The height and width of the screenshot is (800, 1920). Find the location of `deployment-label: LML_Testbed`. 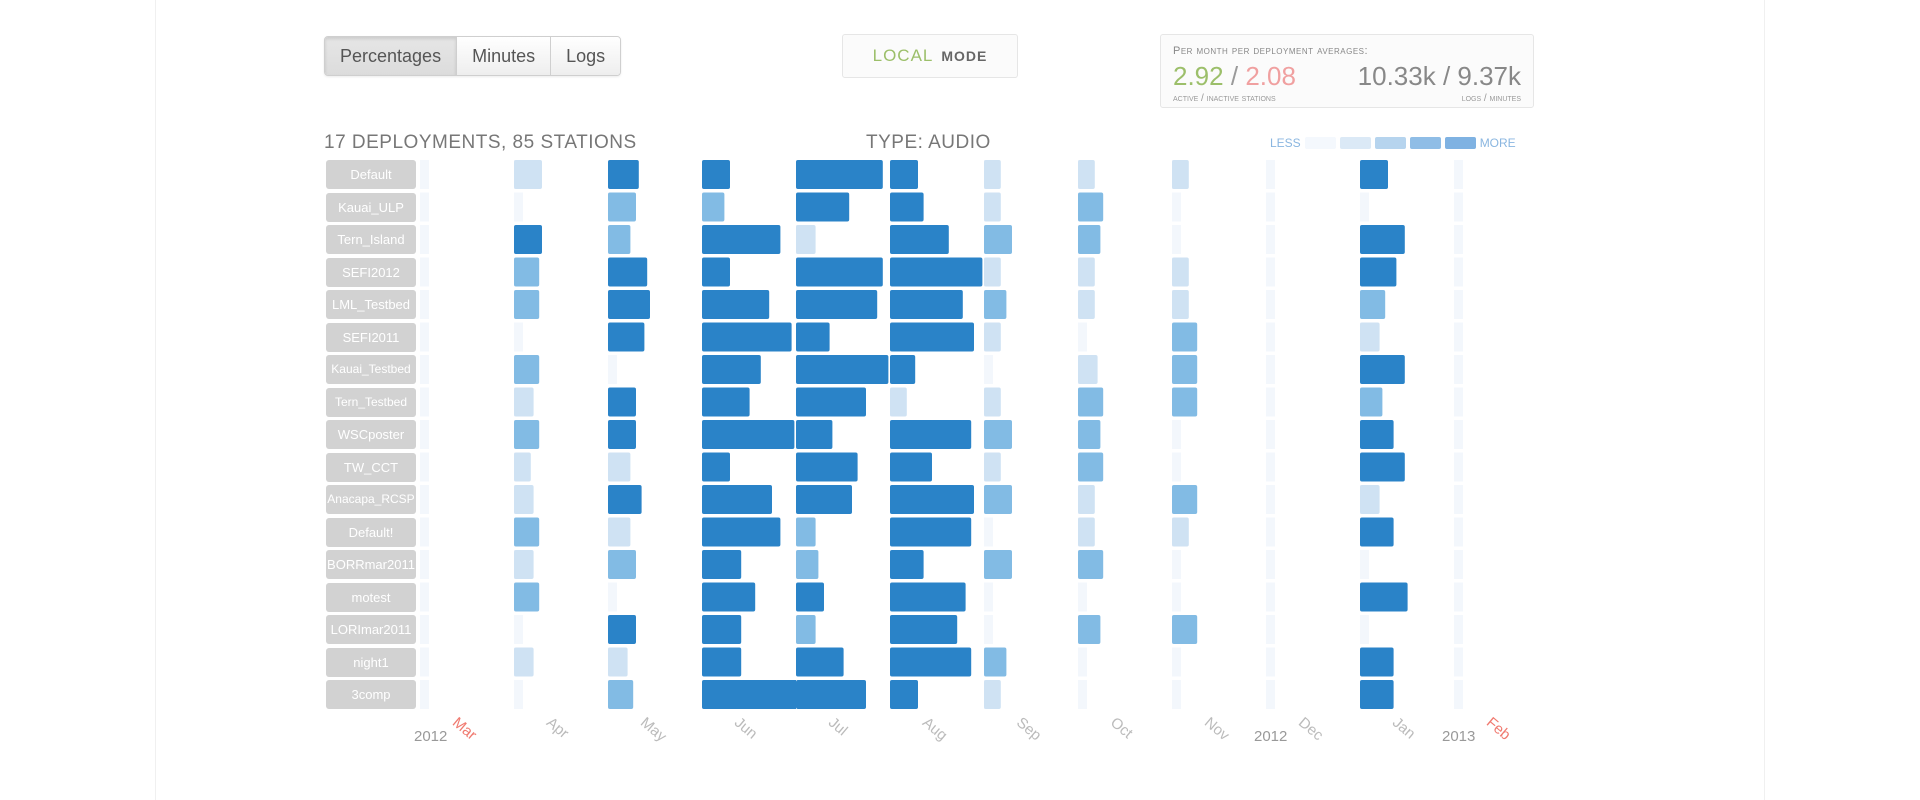

deployment-label: LML_Testbed is located at coordinates (371, 304).